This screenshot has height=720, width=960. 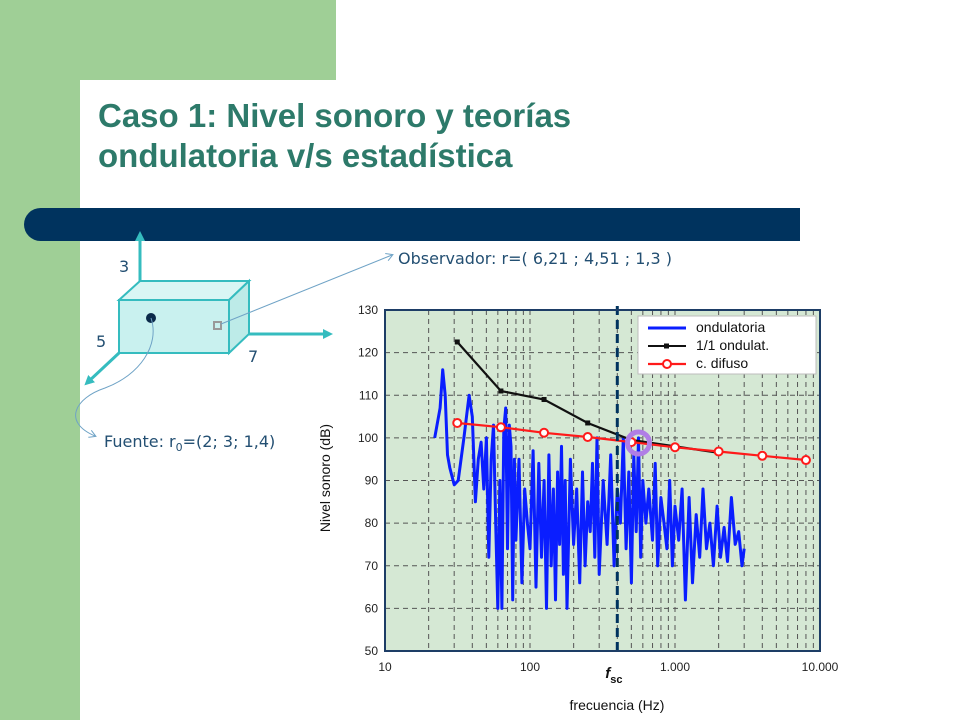 I want to click on background-green-corner, so click(x=208, y=40).